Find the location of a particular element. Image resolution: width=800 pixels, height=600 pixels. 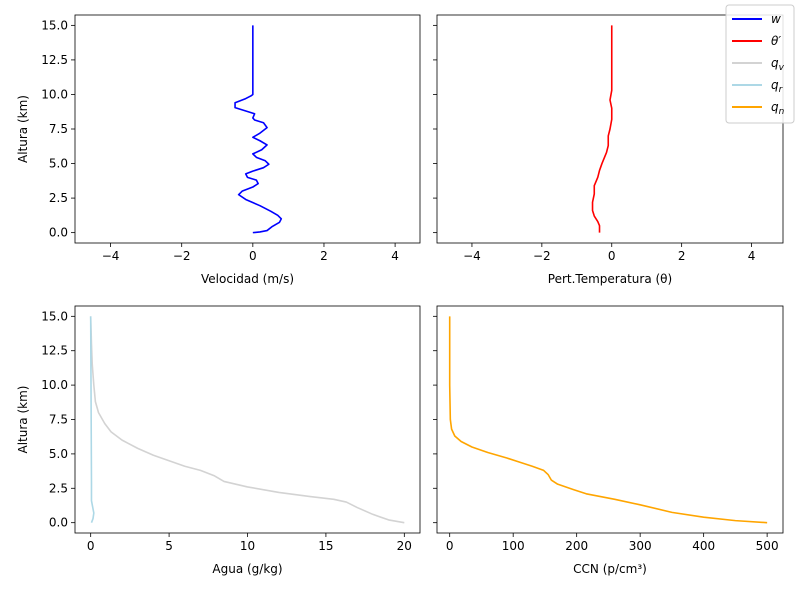

legend-label: w is located at coordinates (776, 19).